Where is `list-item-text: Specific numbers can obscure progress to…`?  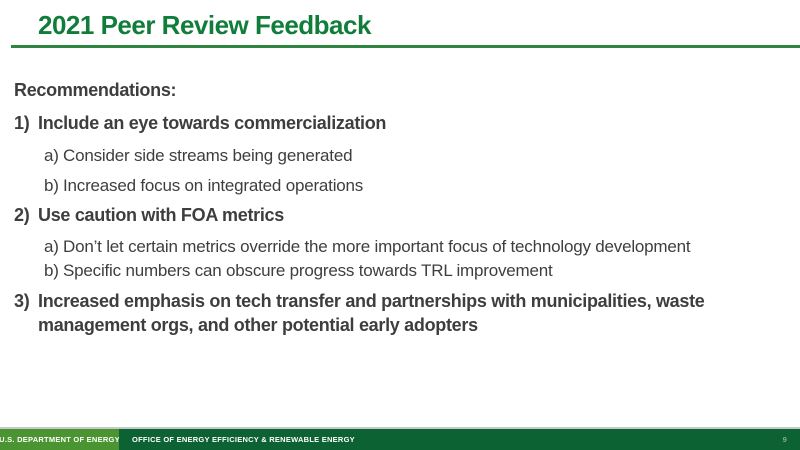
list-item-text: Specific numbers can obscure progress to… is located at coordinates (308, 270).